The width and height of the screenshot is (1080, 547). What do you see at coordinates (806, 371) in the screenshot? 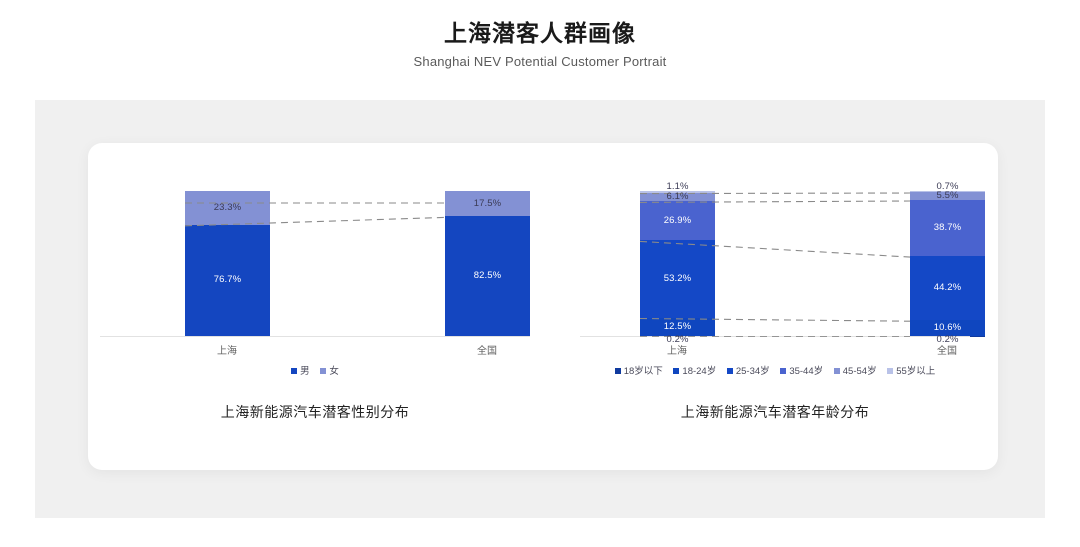
I see `age-legend-label: 35-44岁` at bounding box center [806, 371].